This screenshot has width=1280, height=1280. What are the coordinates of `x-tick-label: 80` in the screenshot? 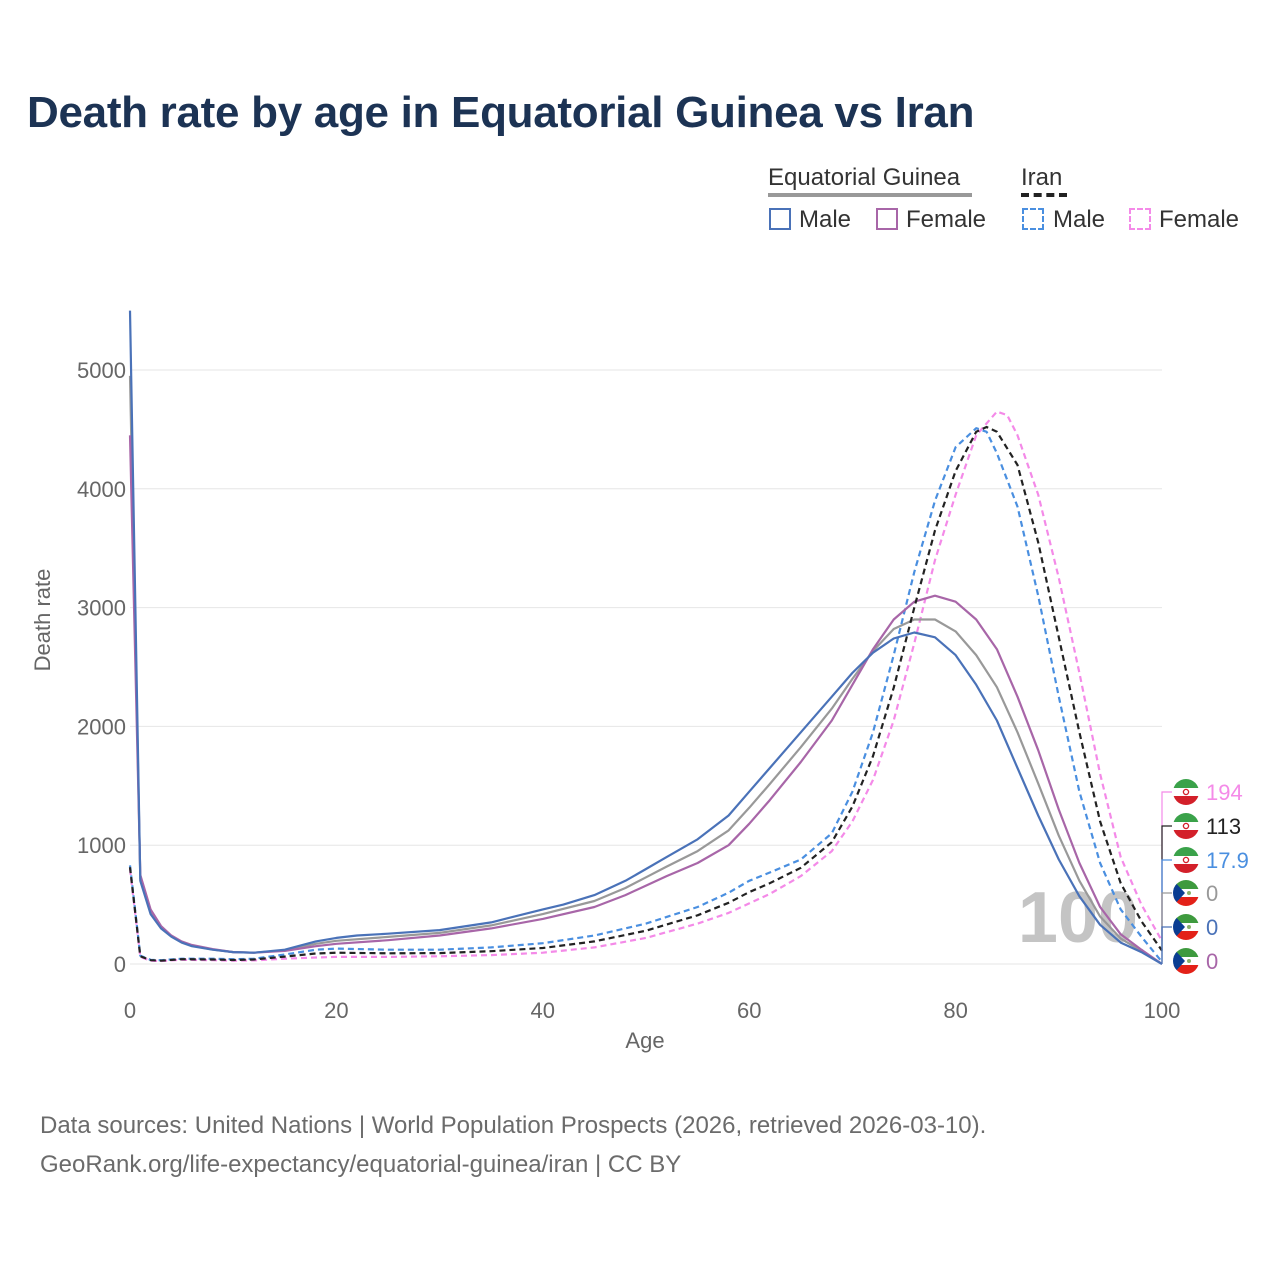 It's located at (955, 1010).